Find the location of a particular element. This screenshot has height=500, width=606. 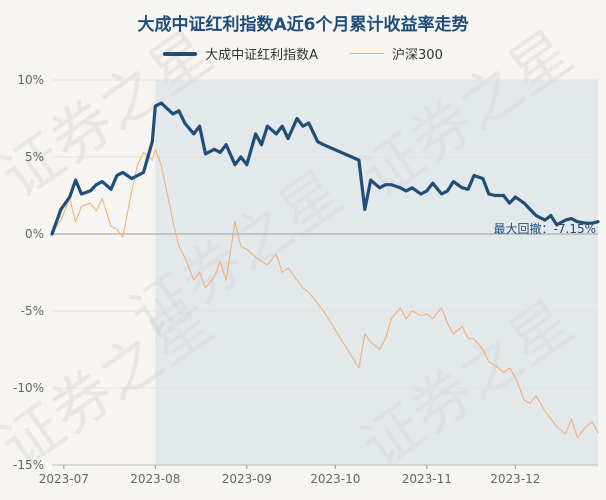

y-tick-label: -10% is located at coordinates (28, 388).